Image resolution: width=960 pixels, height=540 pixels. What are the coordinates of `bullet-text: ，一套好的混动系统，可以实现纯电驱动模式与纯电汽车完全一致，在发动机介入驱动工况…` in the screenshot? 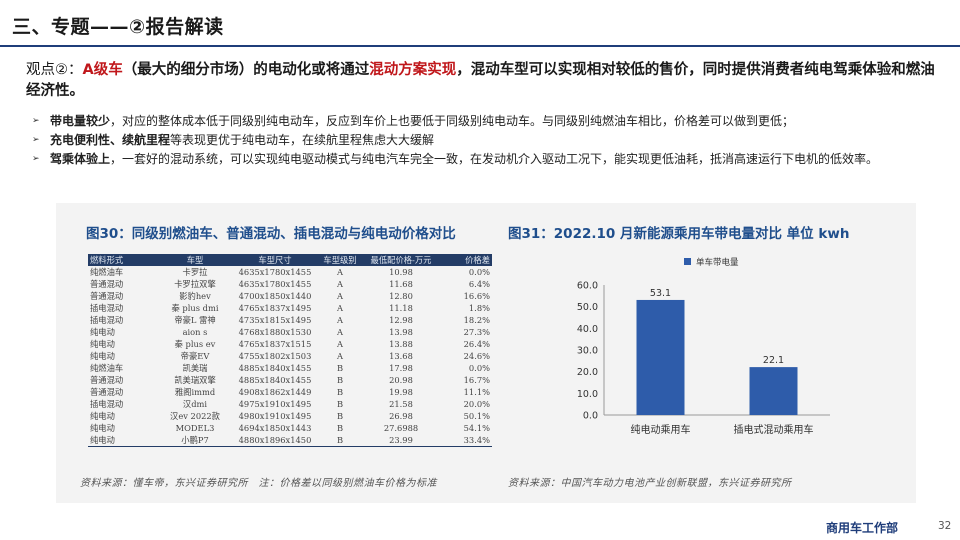 It's located at (494, 159).